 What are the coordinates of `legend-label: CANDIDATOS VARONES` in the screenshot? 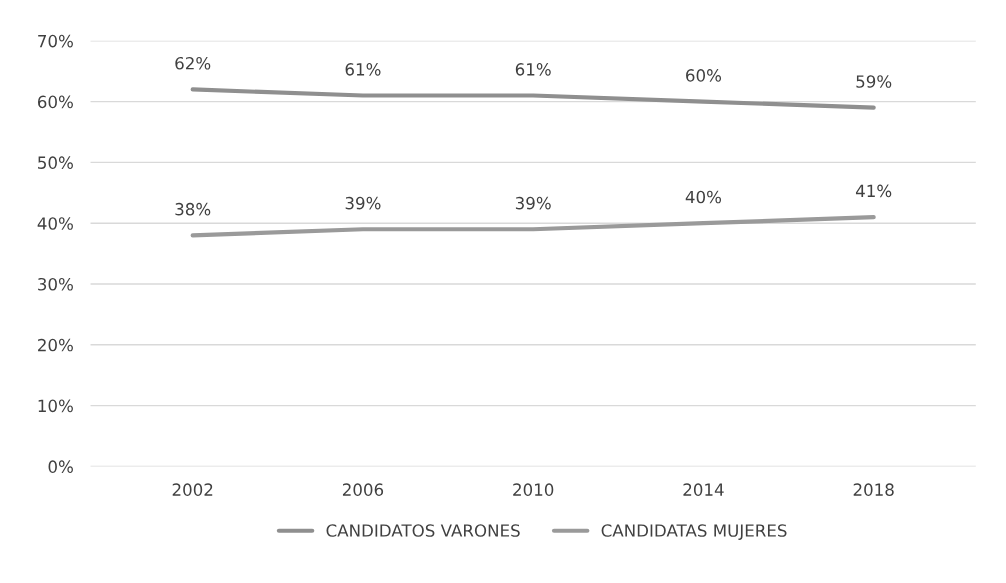 It's located at (423, 530).